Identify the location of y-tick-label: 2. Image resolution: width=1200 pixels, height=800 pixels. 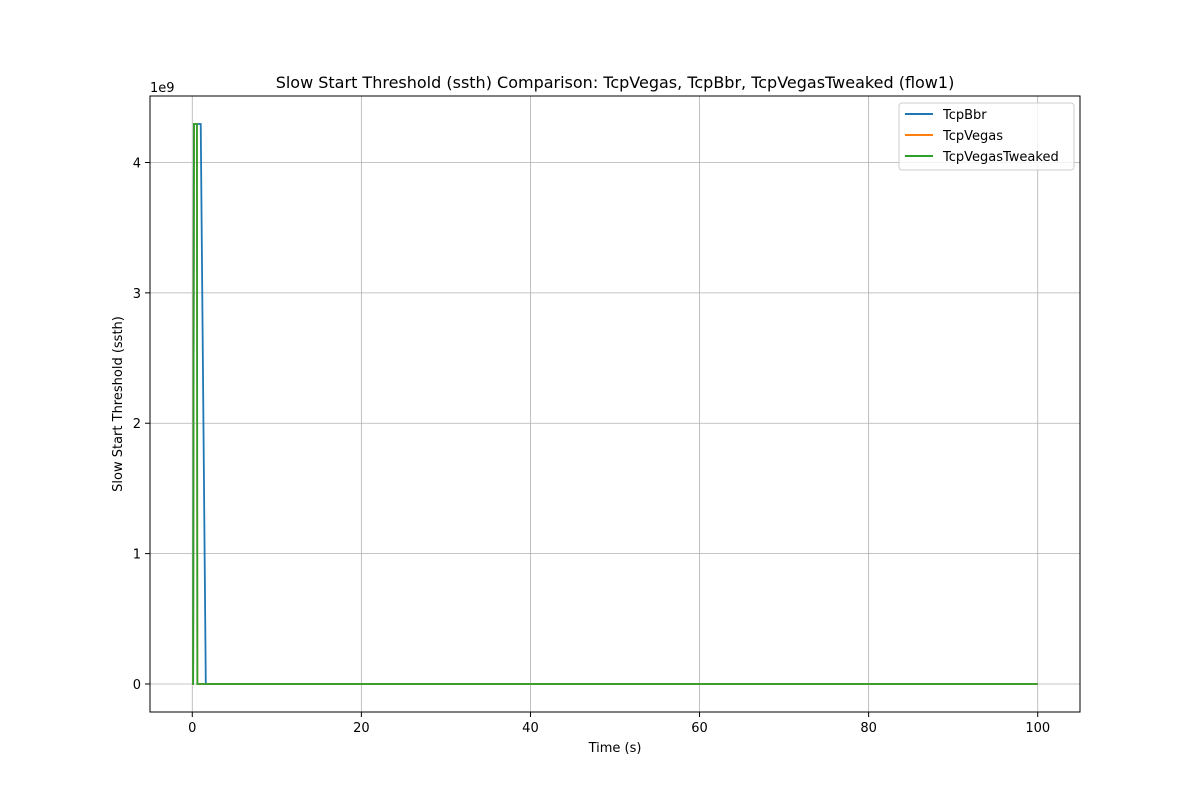
(137, 424).